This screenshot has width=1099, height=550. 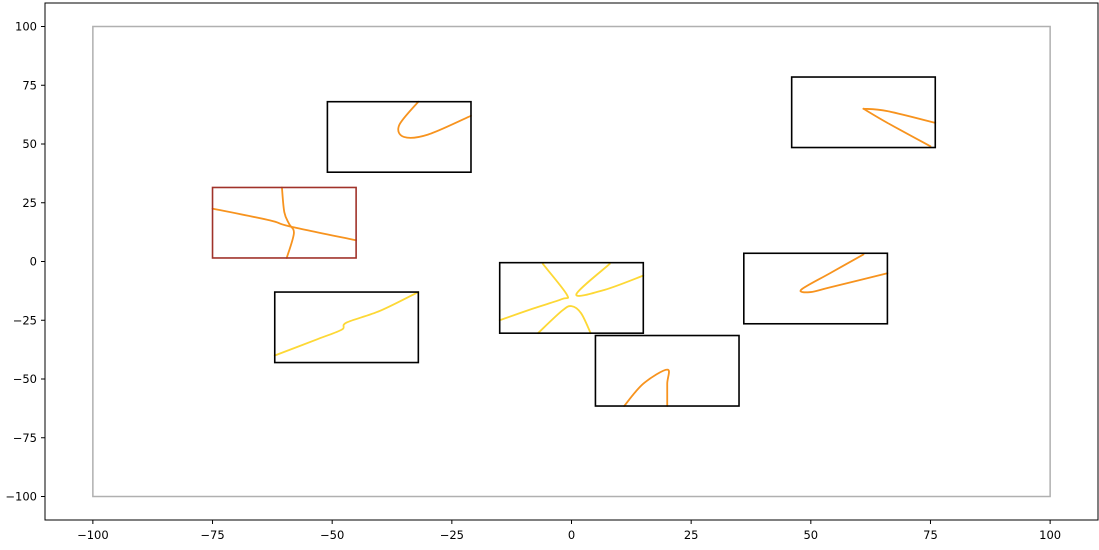 I want to click on x-tick-label: −100, so click(x=93, y=535).